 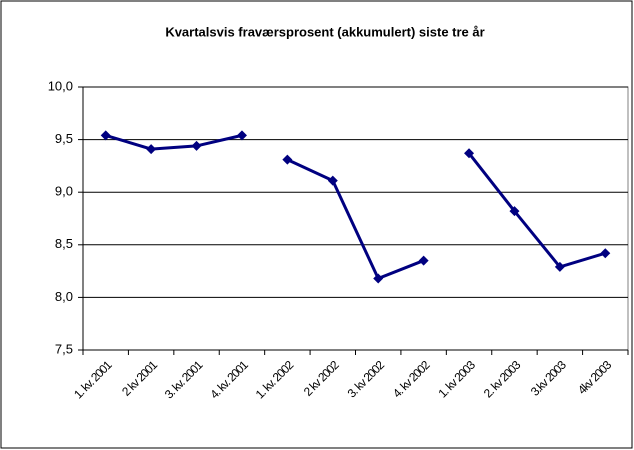 What do you see at coordinates (64, 296) in the screenshot?
I see `y-tick-label: 8,0` at bounding box center [64, 296].